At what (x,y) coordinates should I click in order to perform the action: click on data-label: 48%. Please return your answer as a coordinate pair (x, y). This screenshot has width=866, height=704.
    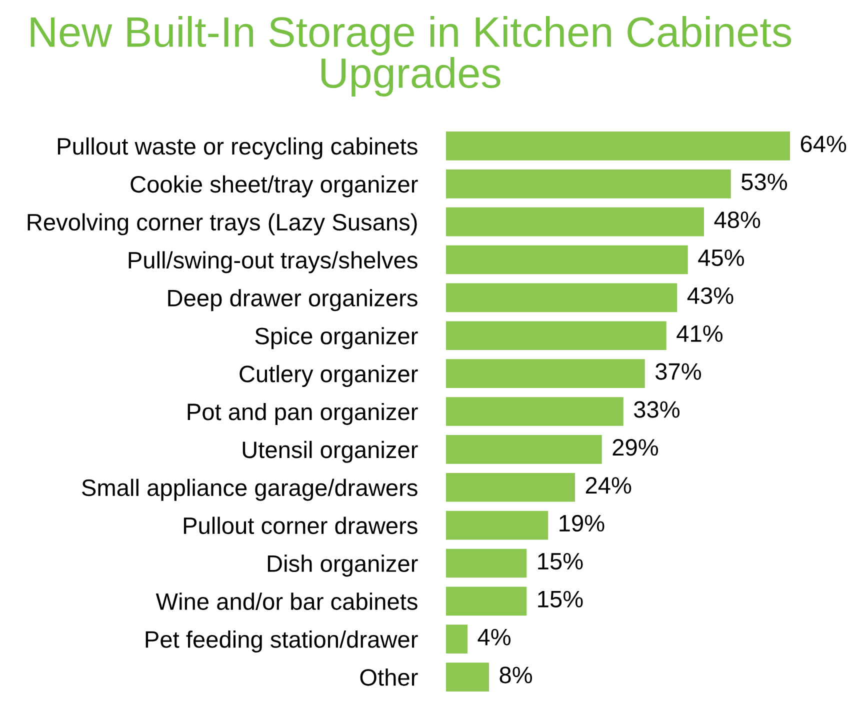
    Looking at the image, I should click on (737, 219).